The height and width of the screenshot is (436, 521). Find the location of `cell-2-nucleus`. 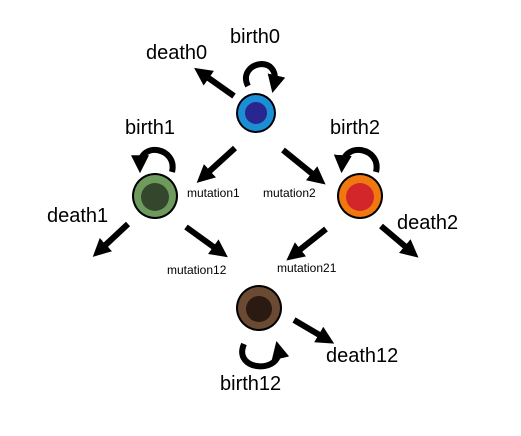

cell-2-nucleus is located at coordinates (360, 197).